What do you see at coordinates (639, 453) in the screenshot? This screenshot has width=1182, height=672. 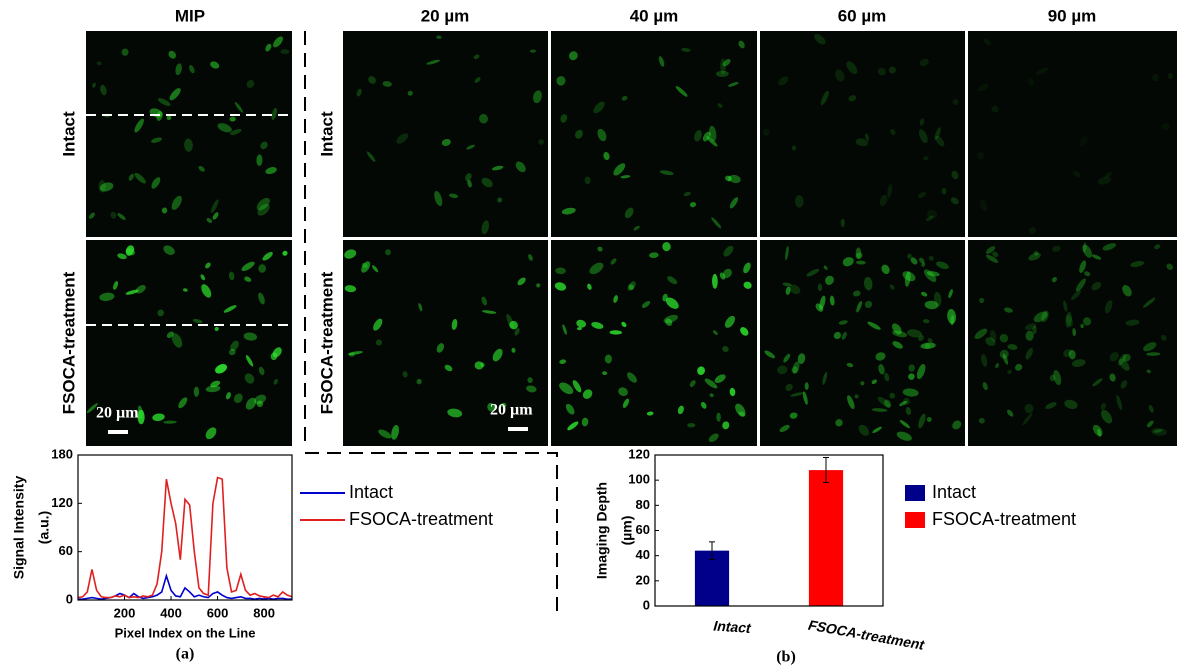 I see `y-tick-label: 120` at bounding box center [639, 453].